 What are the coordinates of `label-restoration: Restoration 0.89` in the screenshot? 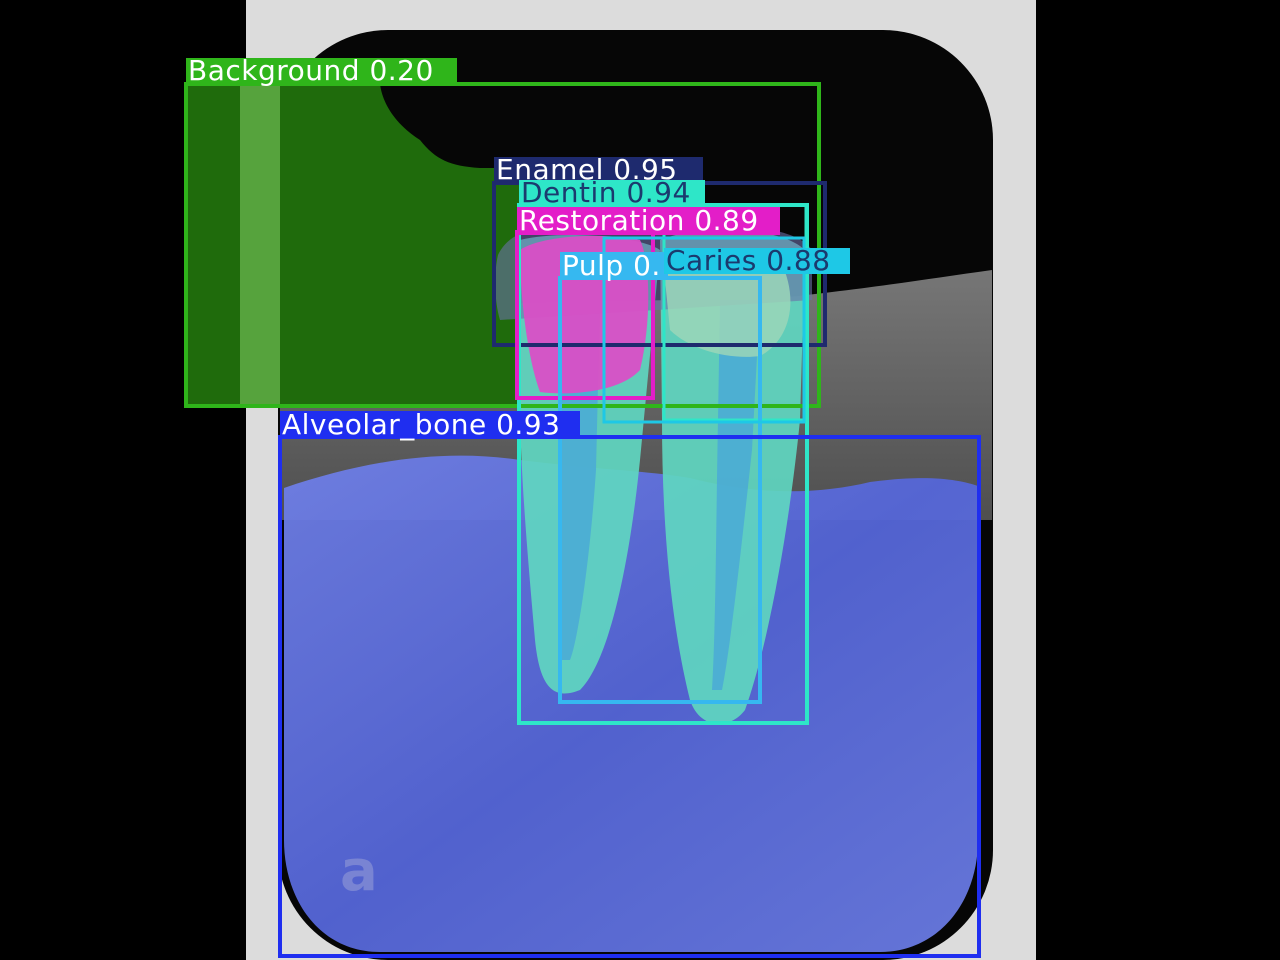 It's located at (639, 220).